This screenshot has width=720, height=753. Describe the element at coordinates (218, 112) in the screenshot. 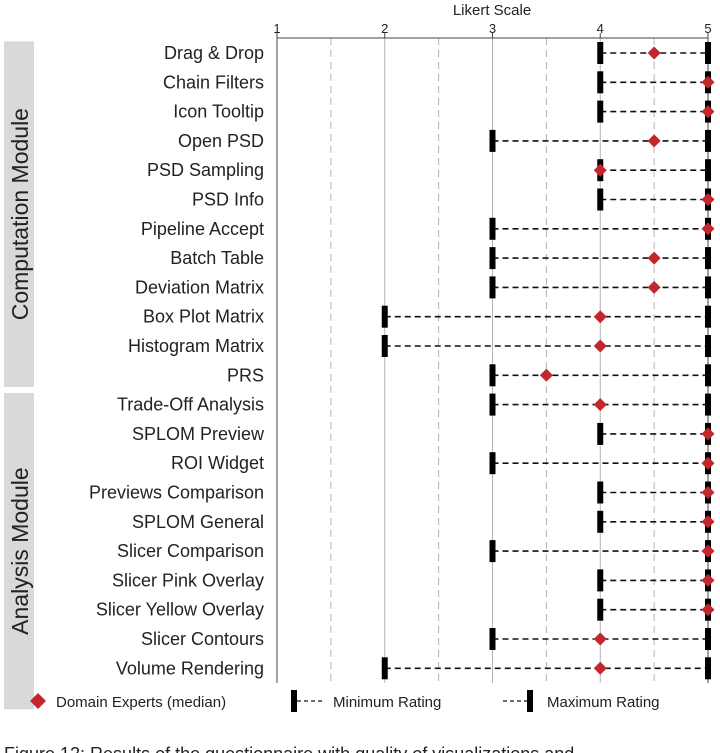

I see `row-label: Icon Tooltip` at that location.